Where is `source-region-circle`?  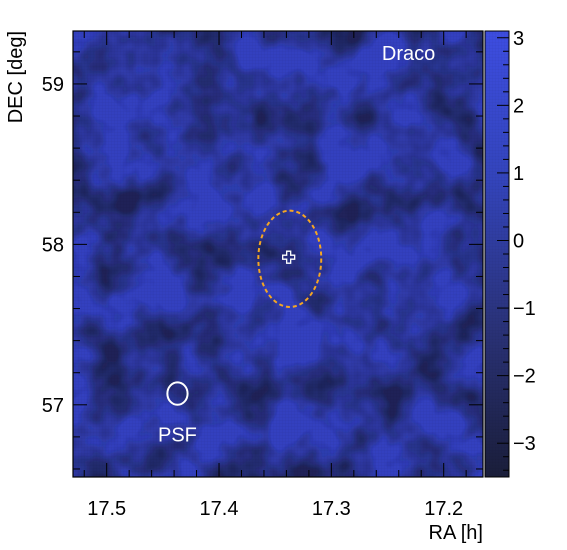 source-region-circle is located at coordinates (290, 258).